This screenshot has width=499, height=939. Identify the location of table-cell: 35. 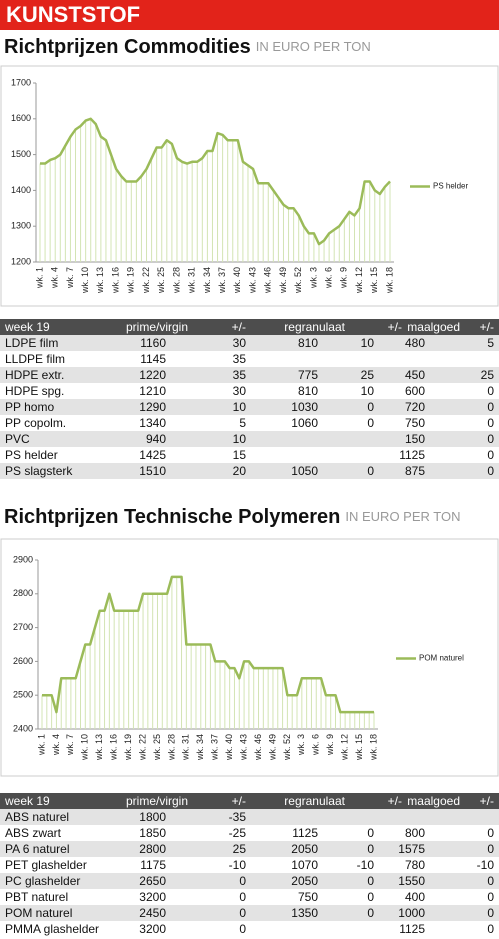
(240, 359).